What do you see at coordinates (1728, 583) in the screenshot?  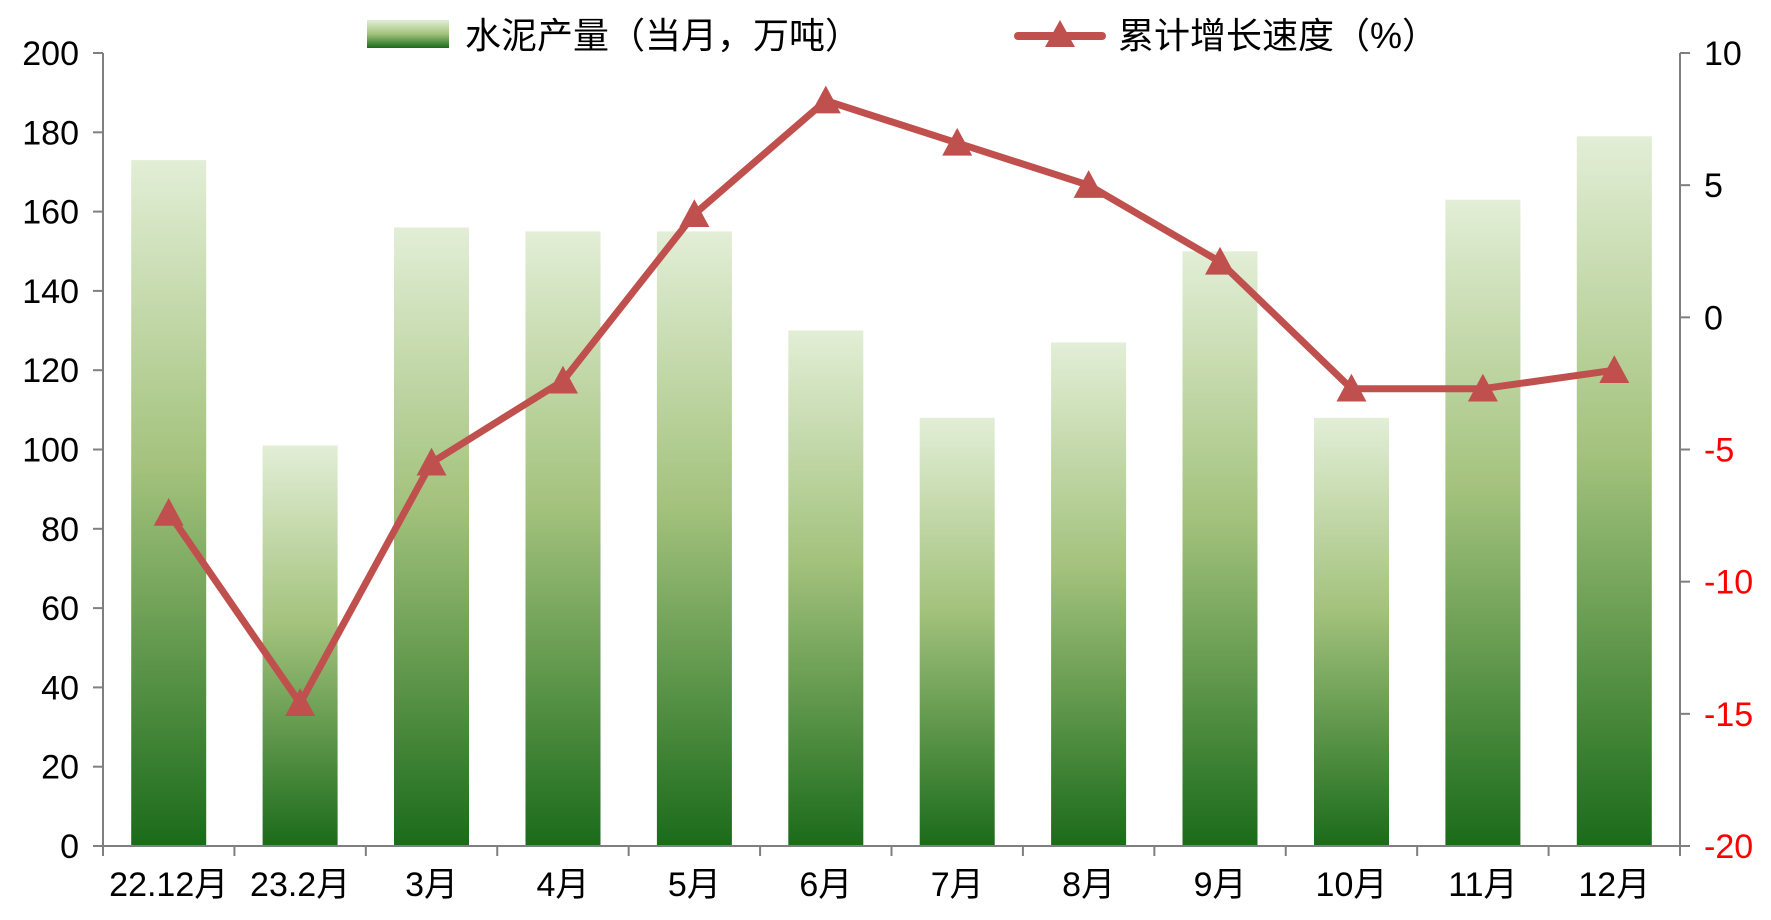 I see `right-tick-label: -10` at bounding box center [1728, 583].